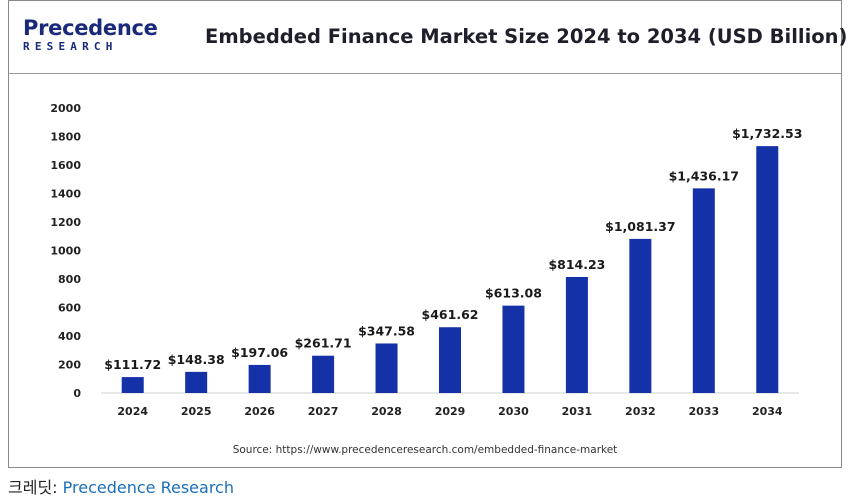 The height and width of the screenshot is (500, 851). Describe the element at coordinates (65, 137) in the screenshot. I see `y-tick-label: 1800` at that location.